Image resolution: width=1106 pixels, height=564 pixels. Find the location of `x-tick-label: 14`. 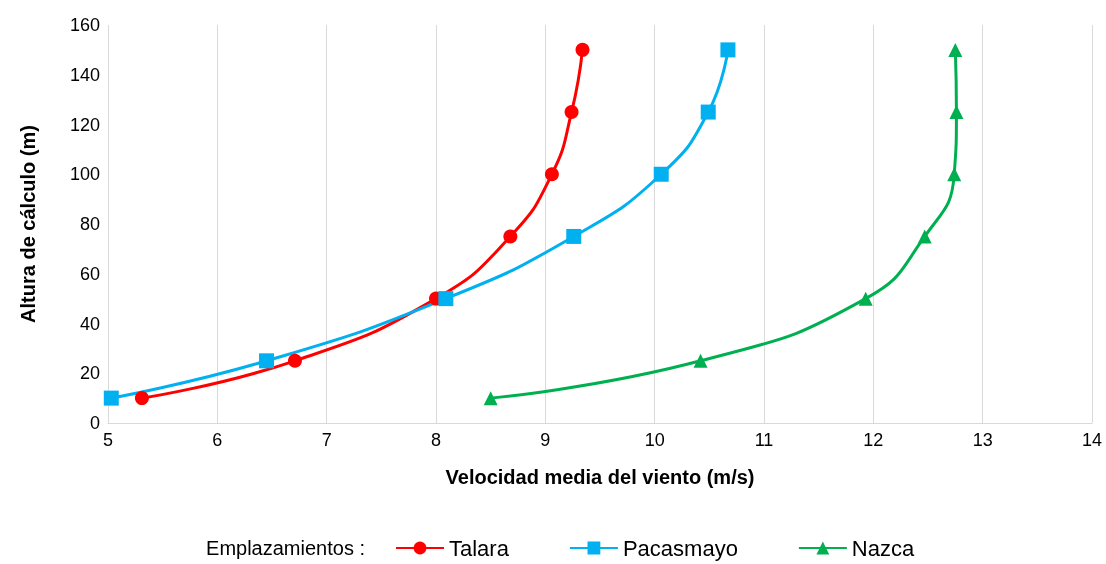

x-tick-label: 14 is located at coordinates (1092, 440).